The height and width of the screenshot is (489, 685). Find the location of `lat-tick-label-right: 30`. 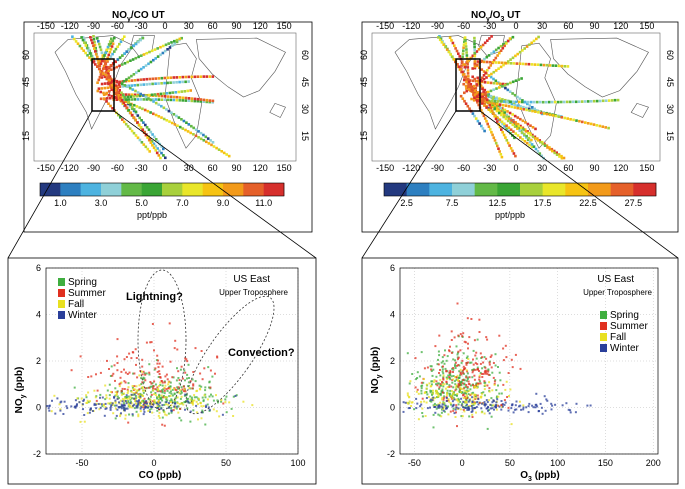

lat-tick-label-right: 30 is located at coordinates (305, 109).